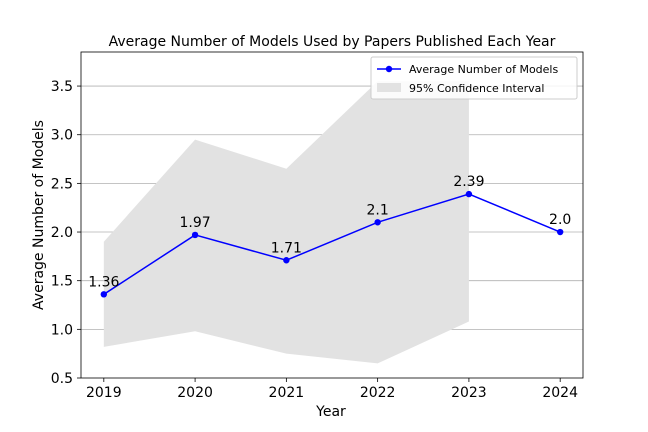 Image resolution: width=648 pixels, height=432 pixels. Describe the element at coordinates (330, 412) in the screenshot. I see `x-axis-label: Year` at that location.